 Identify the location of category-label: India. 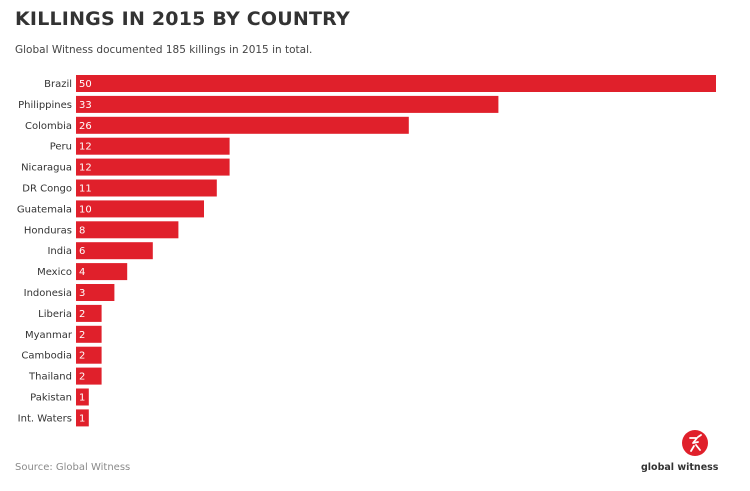
(59, 251).